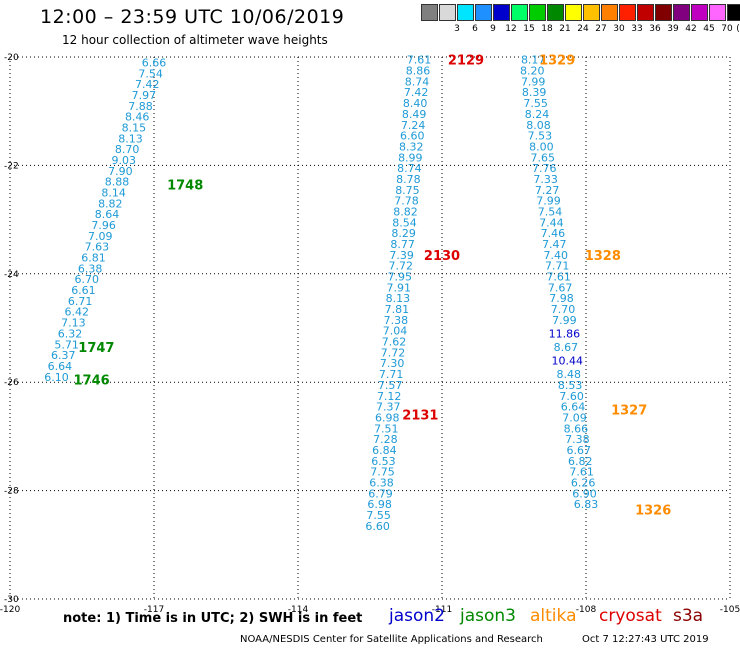  I want to click on wave-height-label: 7.97, so click(144, 95).